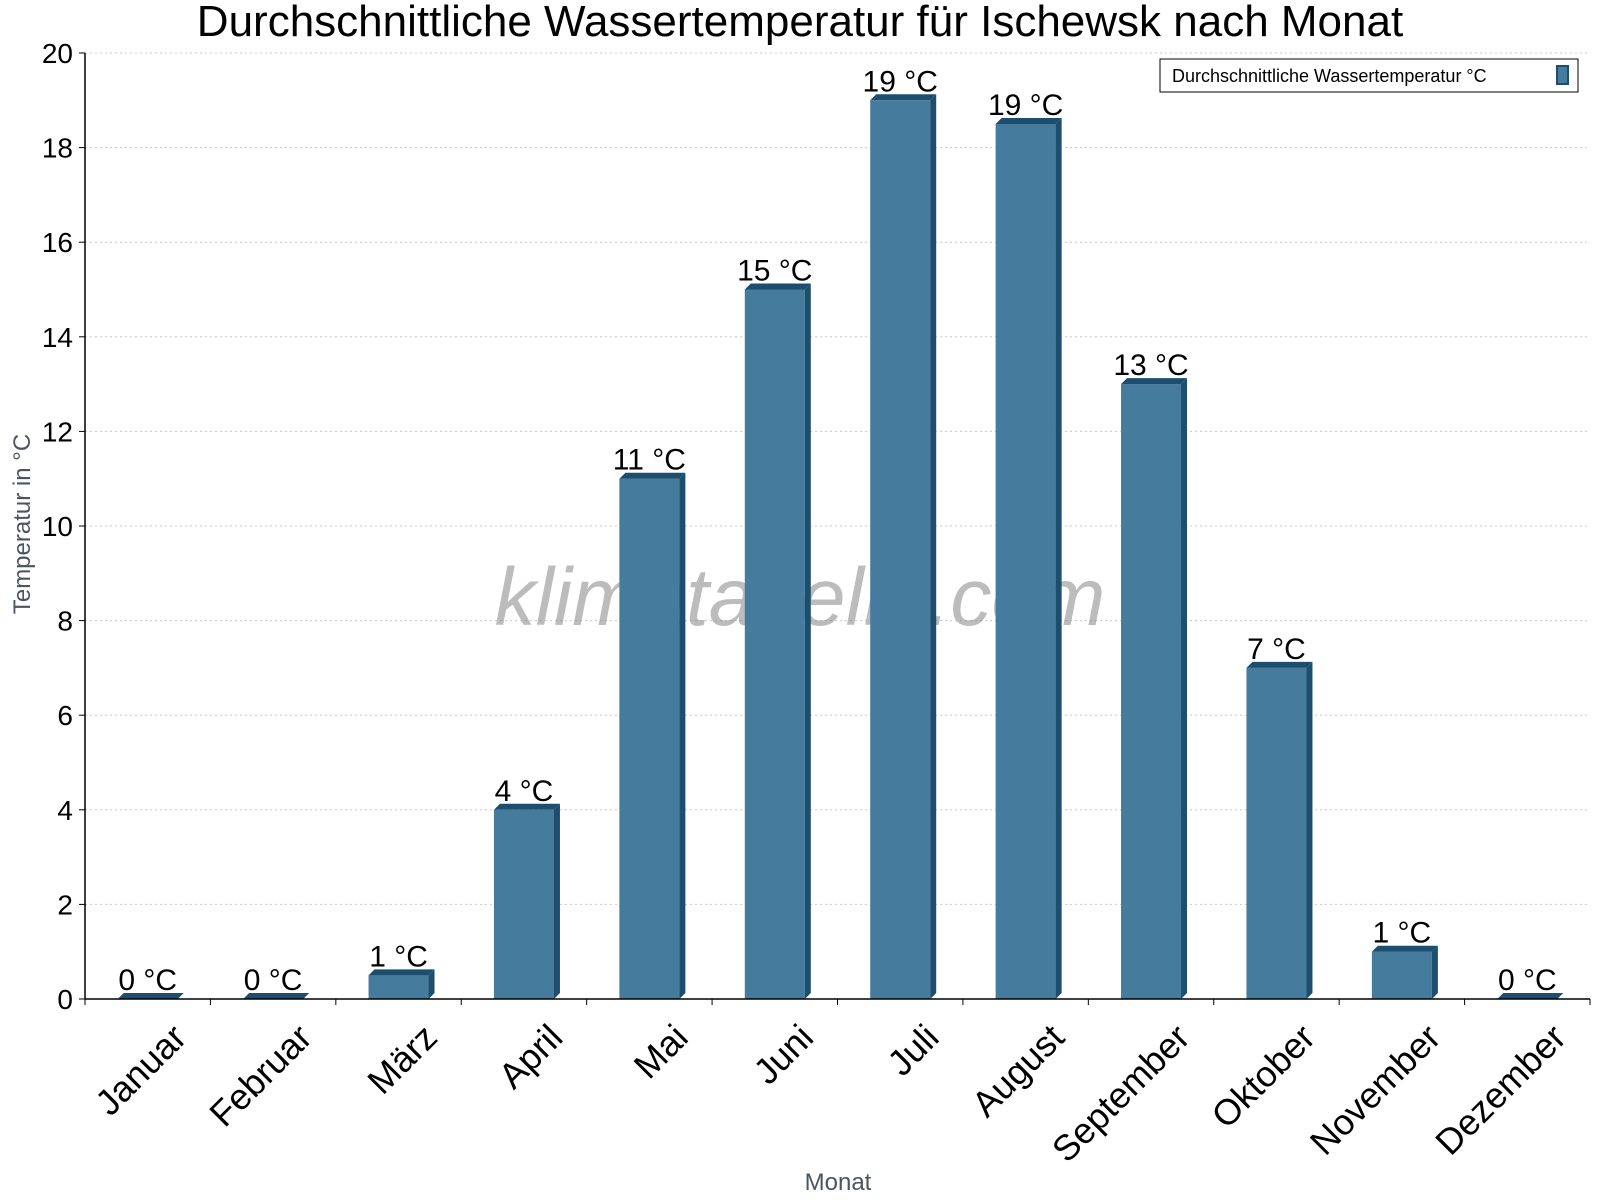  I want to click on y-tick-label: 8, so click(65, 621).